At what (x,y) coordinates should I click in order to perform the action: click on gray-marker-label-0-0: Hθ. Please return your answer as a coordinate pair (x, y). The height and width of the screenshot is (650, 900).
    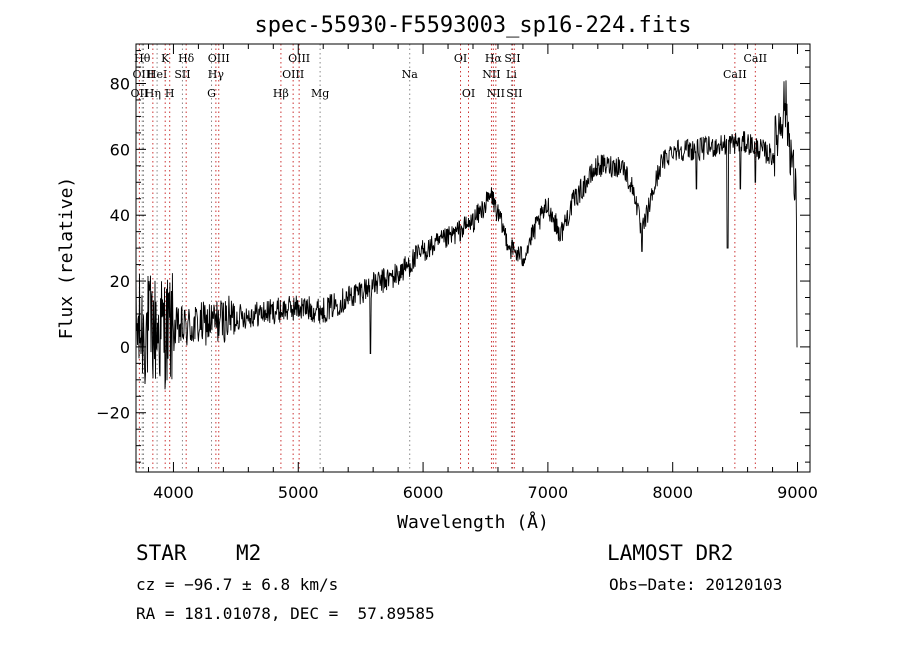
    Looking at the image, I should click on (142, 58).